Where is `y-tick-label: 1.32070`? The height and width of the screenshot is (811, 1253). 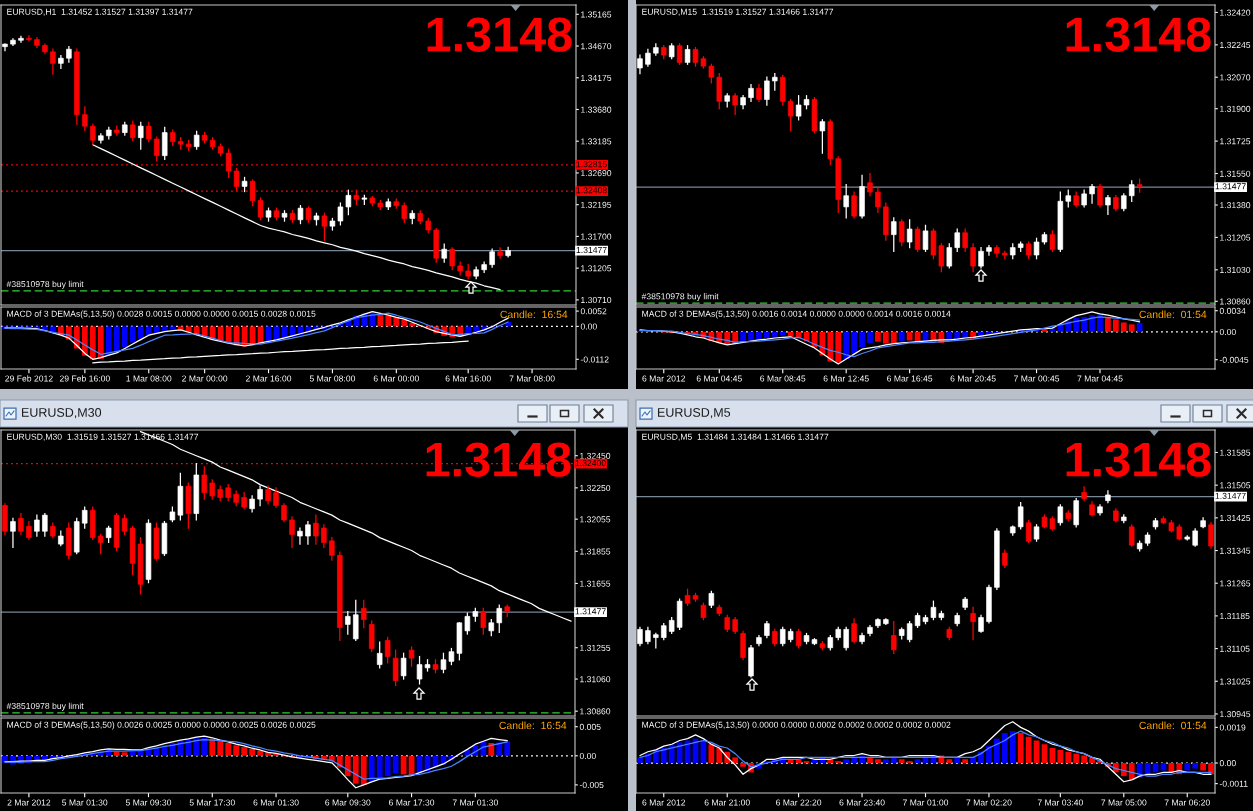 y-tick-label: 1.32070 is located at coordinates (1235, 77).